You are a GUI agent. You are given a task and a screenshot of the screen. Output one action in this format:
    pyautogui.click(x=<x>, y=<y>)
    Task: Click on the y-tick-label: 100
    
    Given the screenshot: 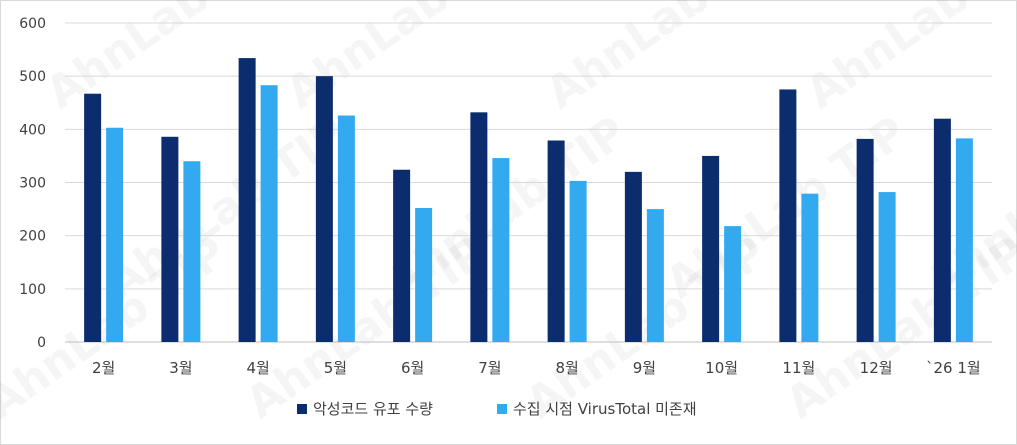 What is the action you would take?
    pyautogui.click(x=32, y=290)
    